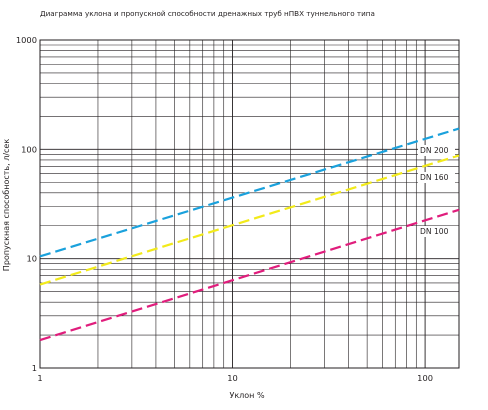  I want to click on y-axis-label: Пропускная способность, л/сек, so click(6, 205).